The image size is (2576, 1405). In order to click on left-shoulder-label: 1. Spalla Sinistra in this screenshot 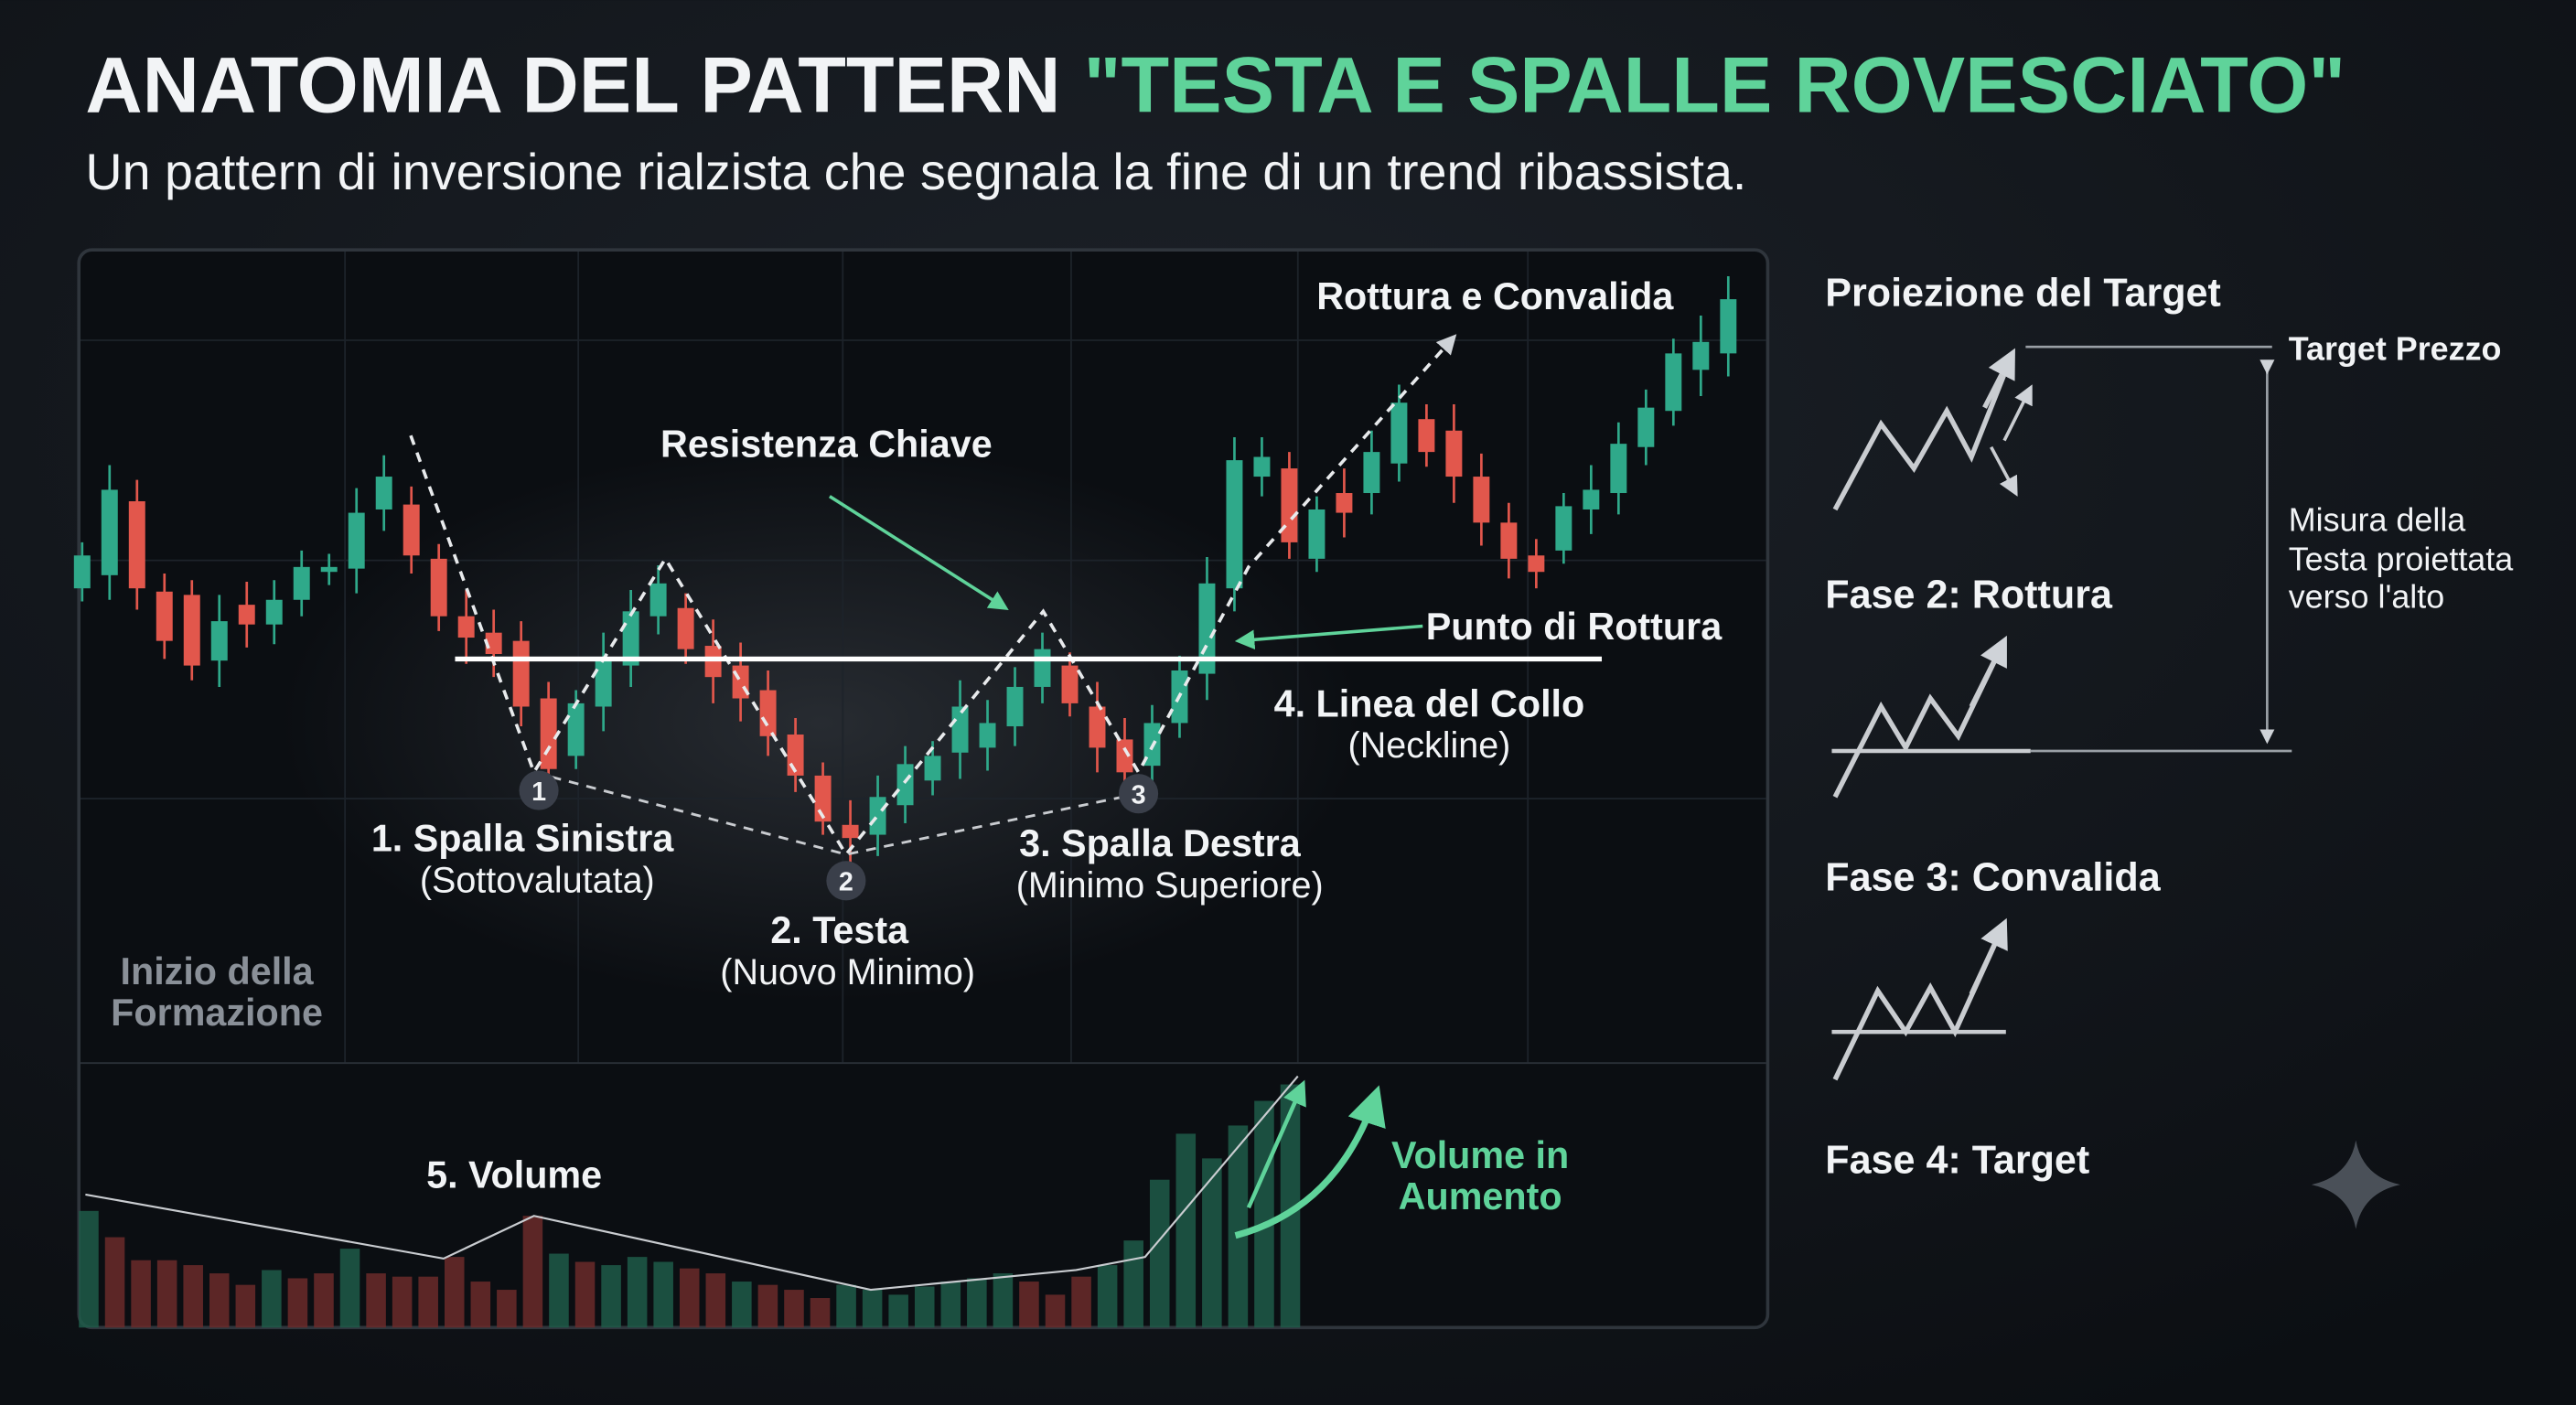, I will do `click(523, 839)`.